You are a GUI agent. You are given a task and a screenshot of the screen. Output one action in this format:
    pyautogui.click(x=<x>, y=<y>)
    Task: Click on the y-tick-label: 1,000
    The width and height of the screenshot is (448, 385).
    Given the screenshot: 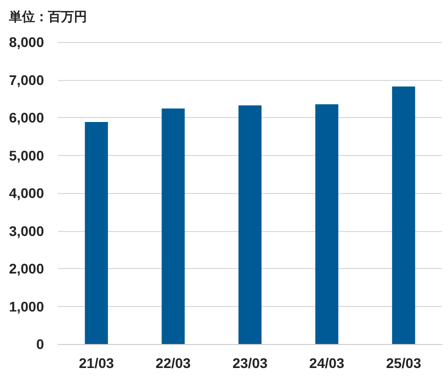 What is the action you would take?
    pyautogui.click(x=26, y=306)
    